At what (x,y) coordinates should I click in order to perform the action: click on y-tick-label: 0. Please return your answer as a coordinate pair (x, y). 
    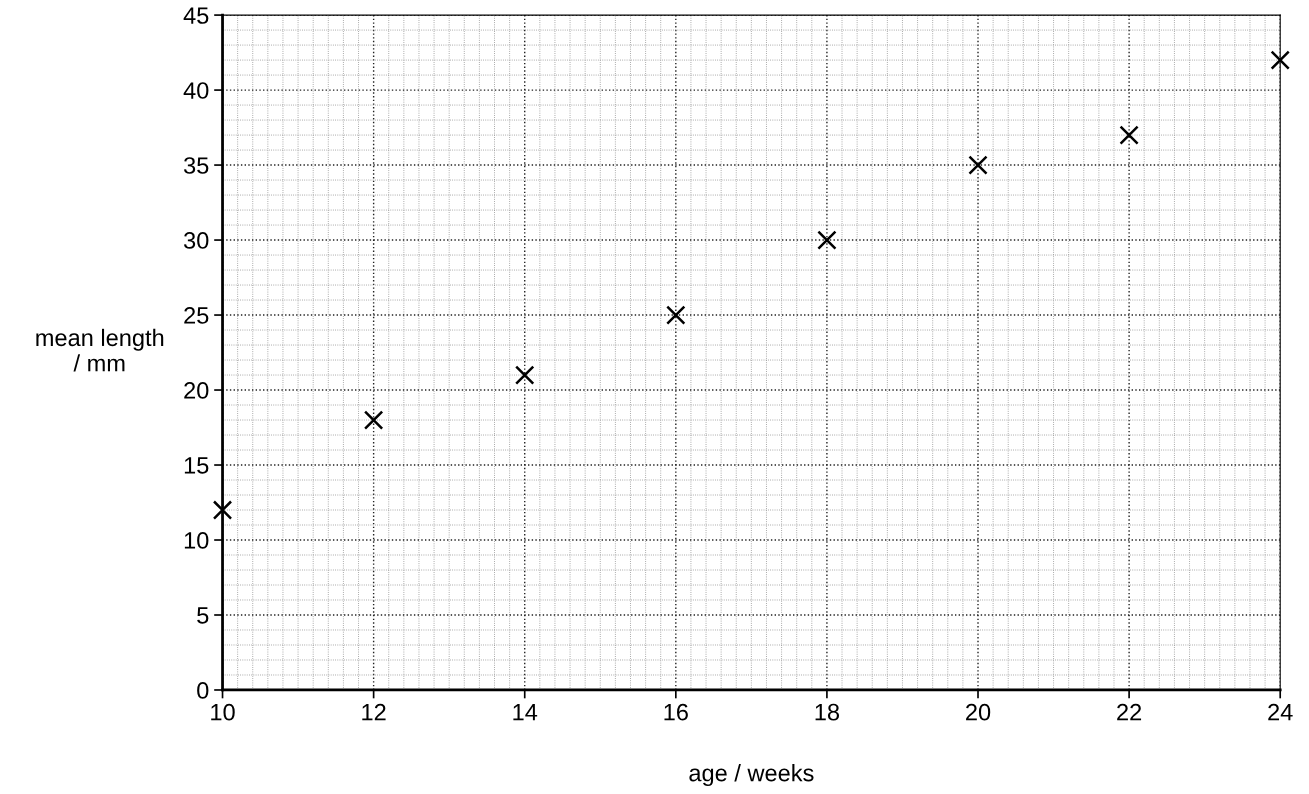
    Looking at the image, I should click on (203, 690).